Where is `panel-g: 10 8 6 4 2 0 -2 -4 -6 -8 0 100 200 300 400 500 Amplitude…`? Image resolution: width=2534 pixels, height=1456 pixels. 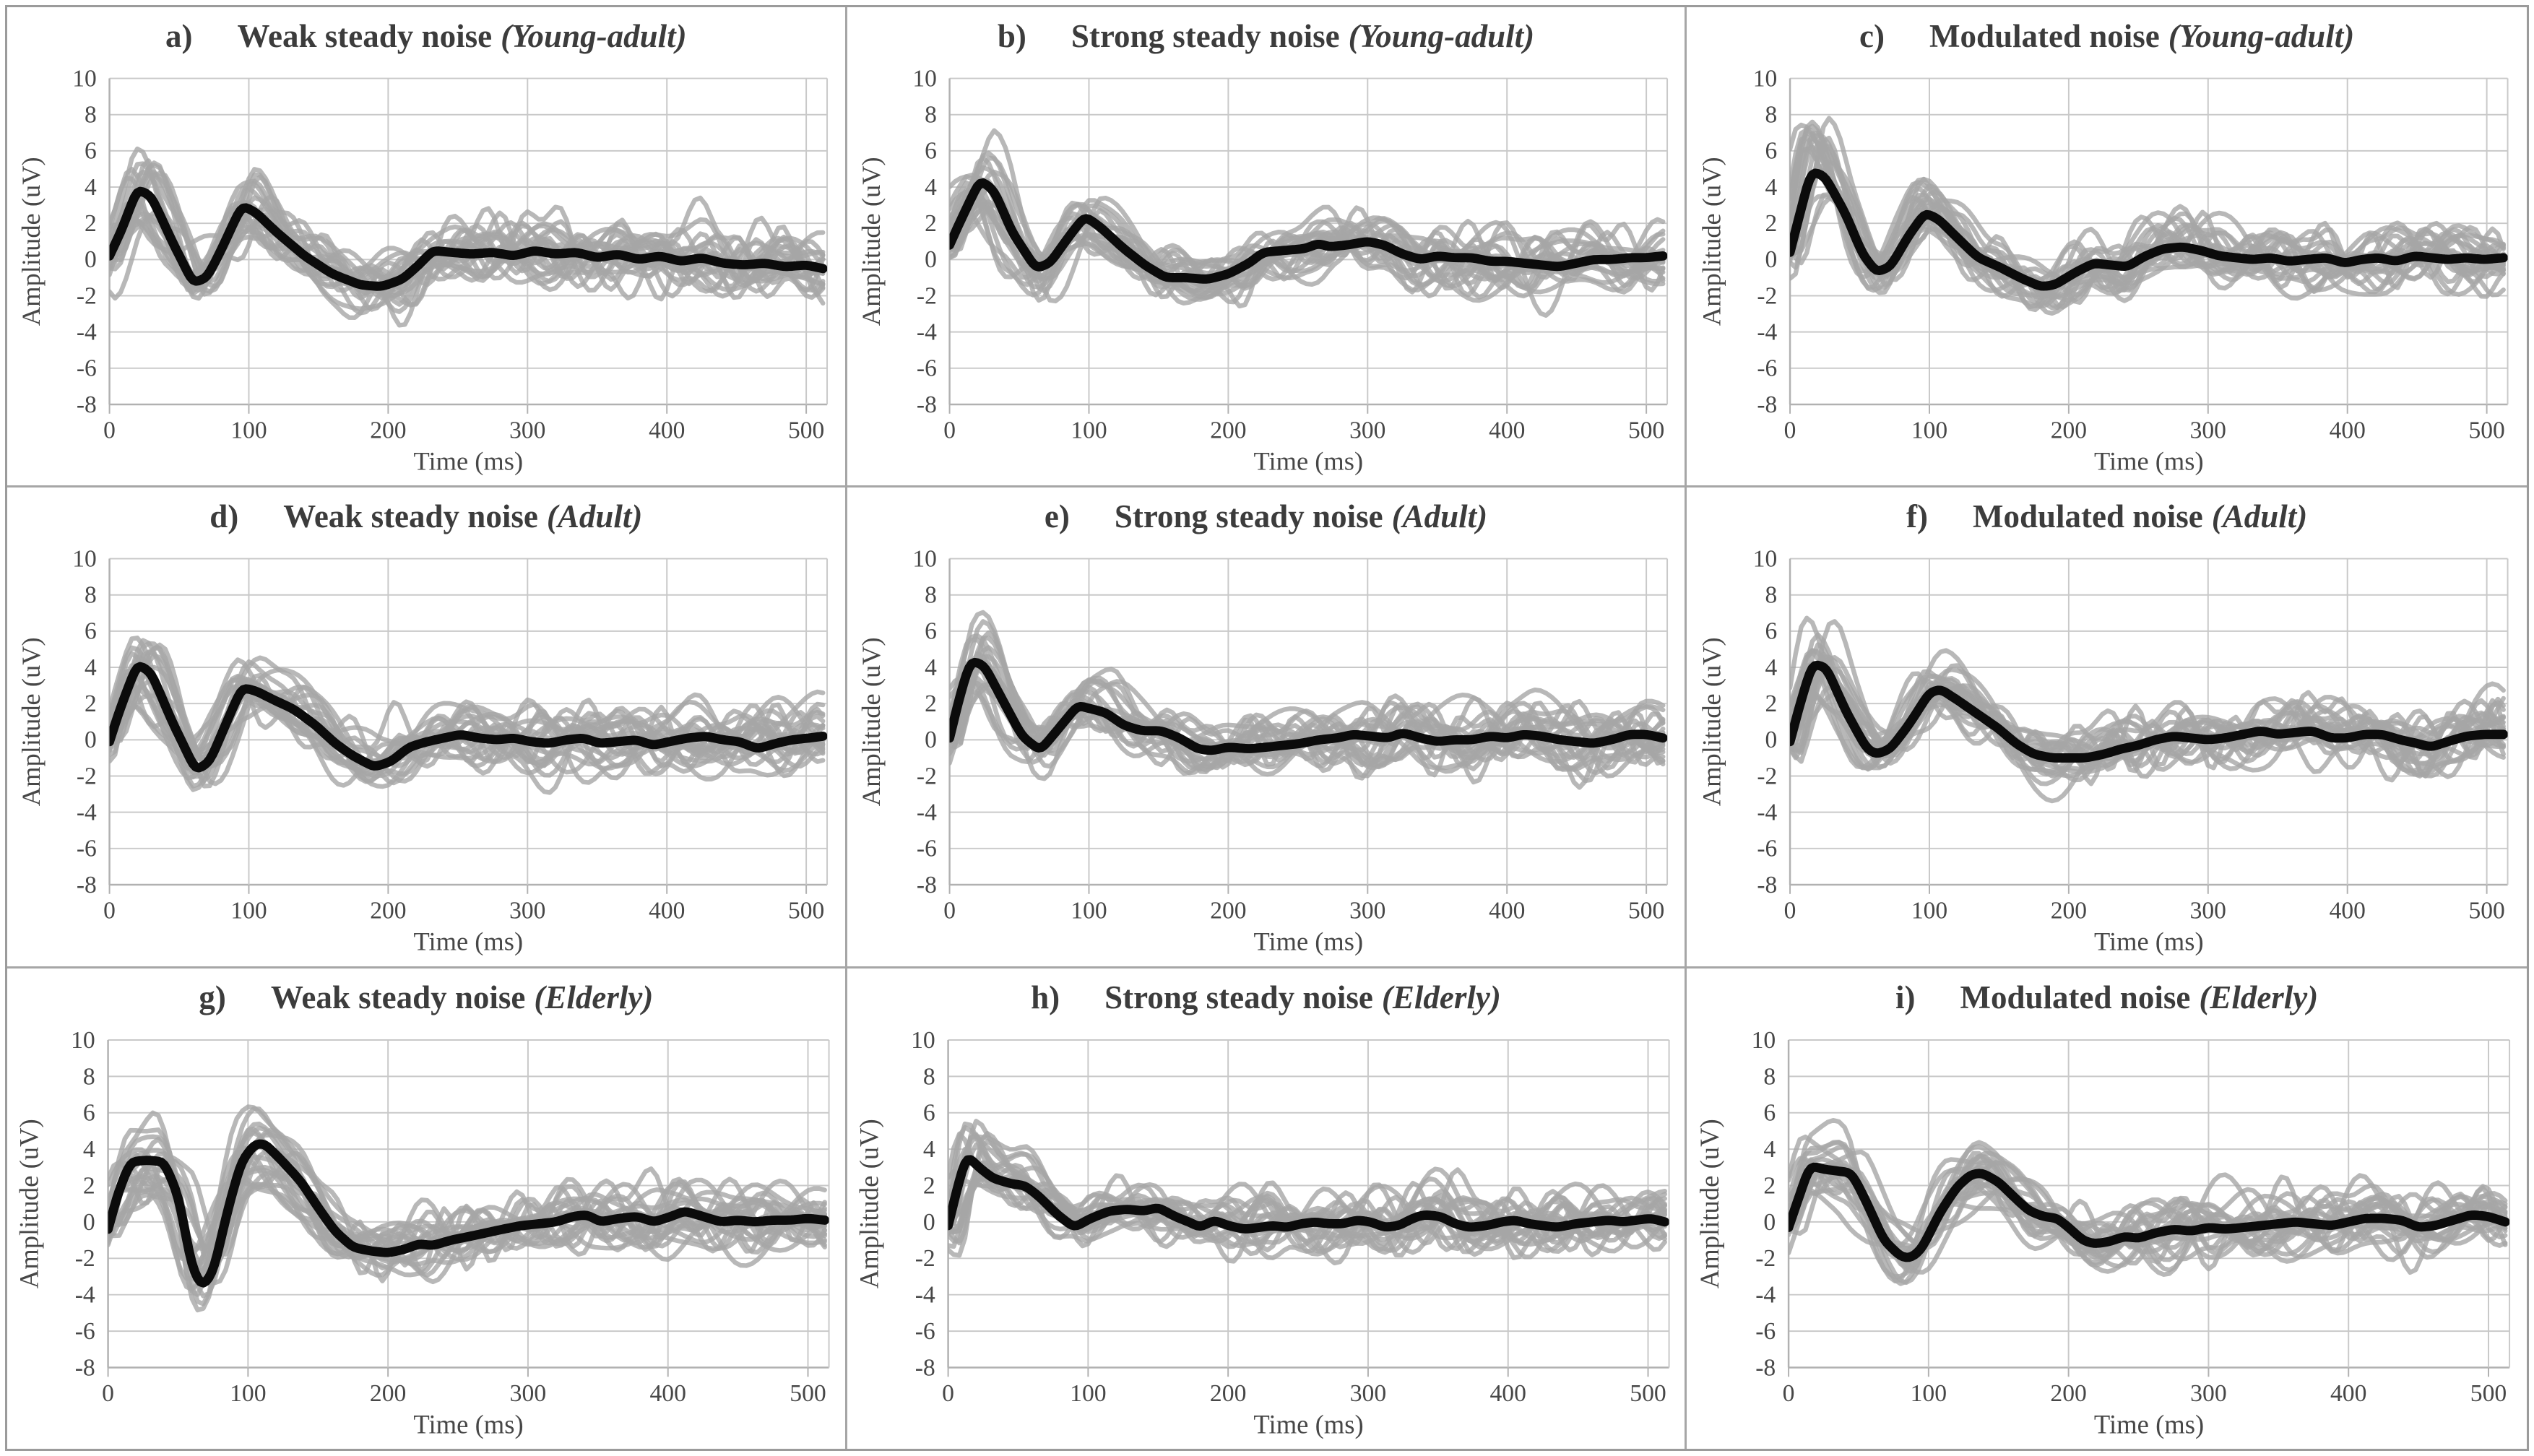
panel-g: 10 8 6 4 2 0 -2 -4 -6 -8 0 100 200 300 400 500 Amplitude… is located at coordinates (427, 1208).